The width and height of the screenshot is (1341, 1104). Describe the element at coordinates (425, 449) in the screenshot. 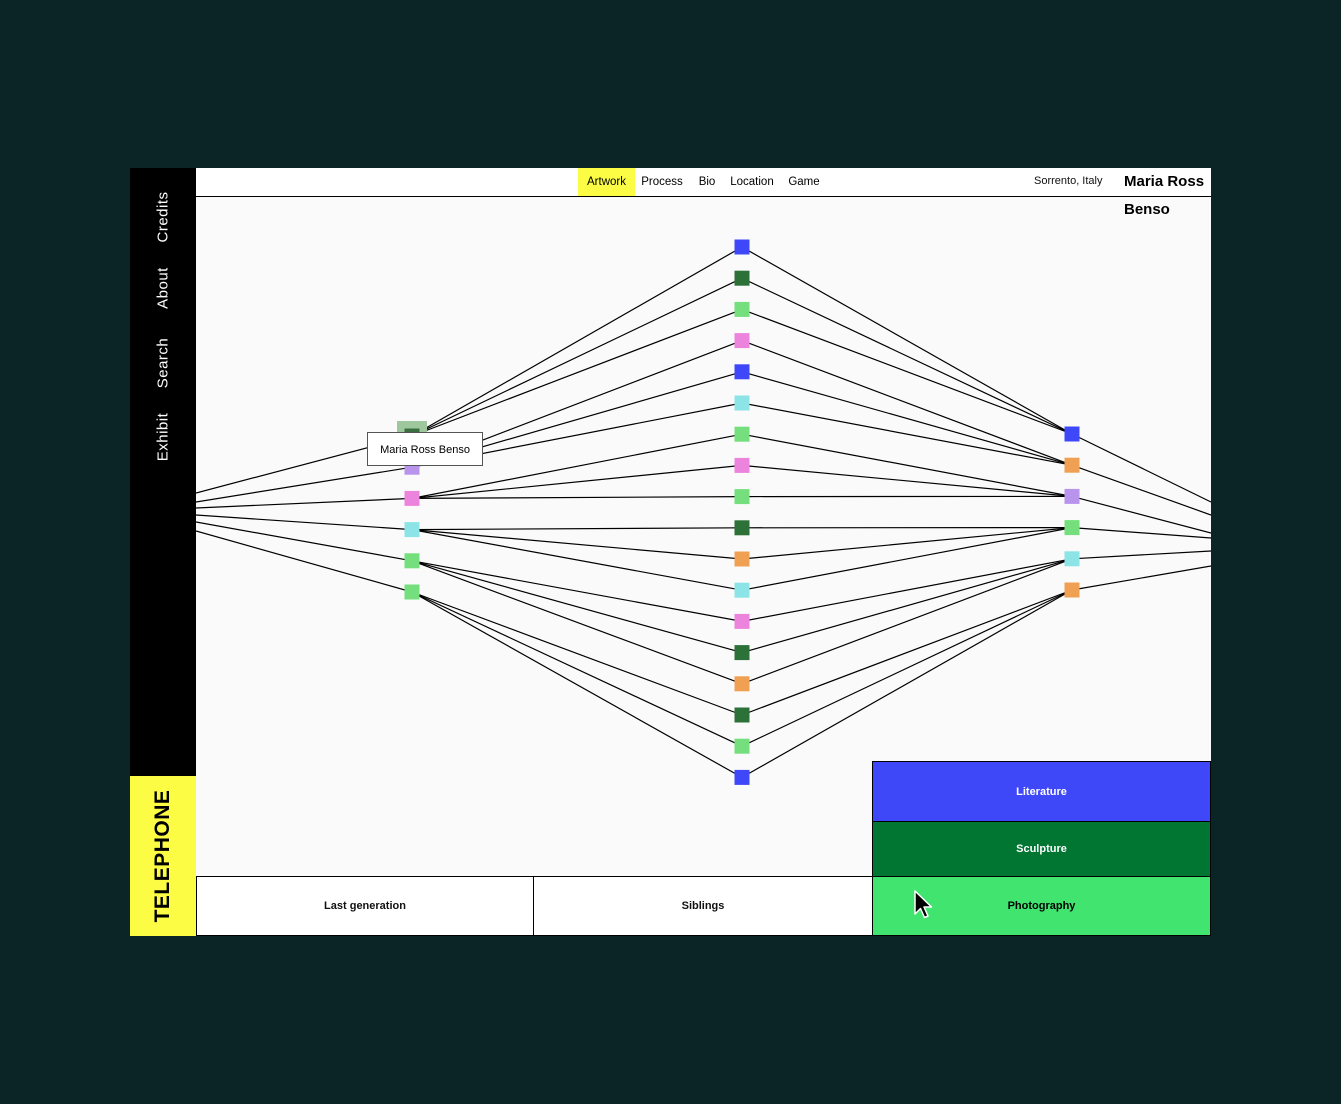

I see `node-tooltip: Maria Ross Benso` at that location.